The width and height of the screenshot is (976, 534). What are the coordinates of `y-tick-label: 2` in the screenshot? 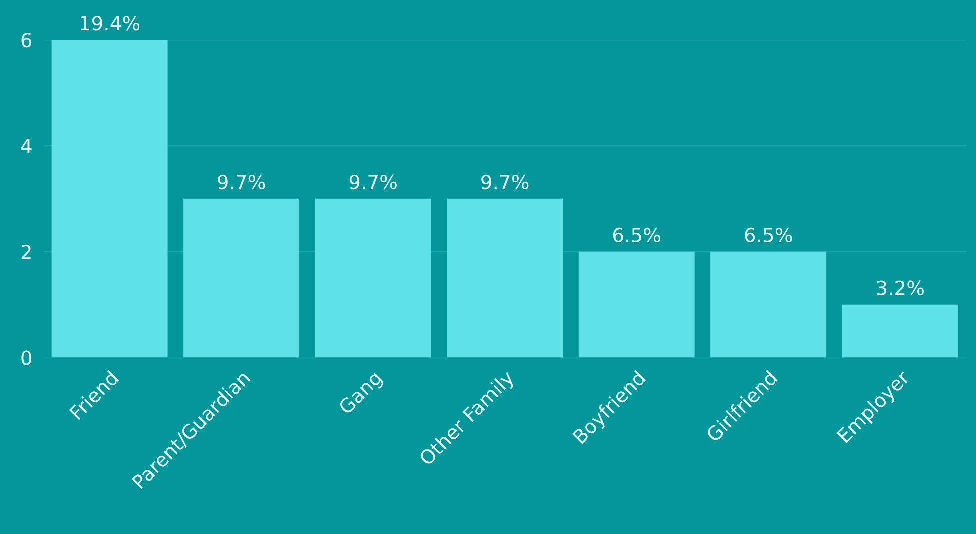 It's located at (26, 252).